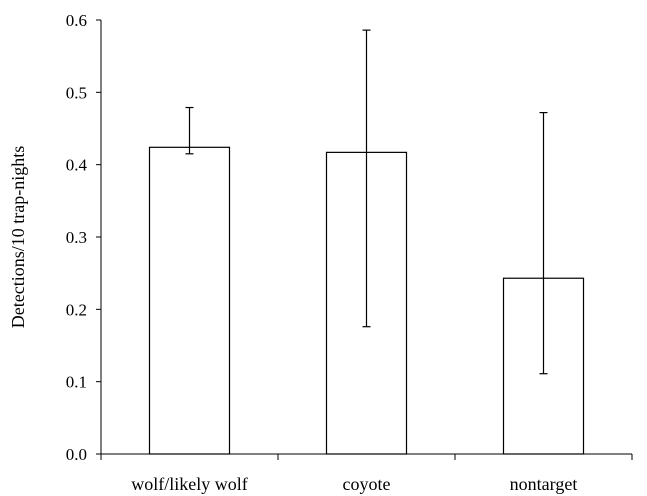  Describe the element at coordinates (189, 300) in the screenshot. I see `bar` at that location.